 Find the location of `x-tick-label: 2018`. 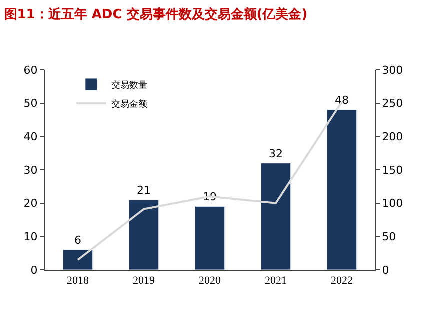

x-tick-label: 2018 is located at coordinates (78, 281).